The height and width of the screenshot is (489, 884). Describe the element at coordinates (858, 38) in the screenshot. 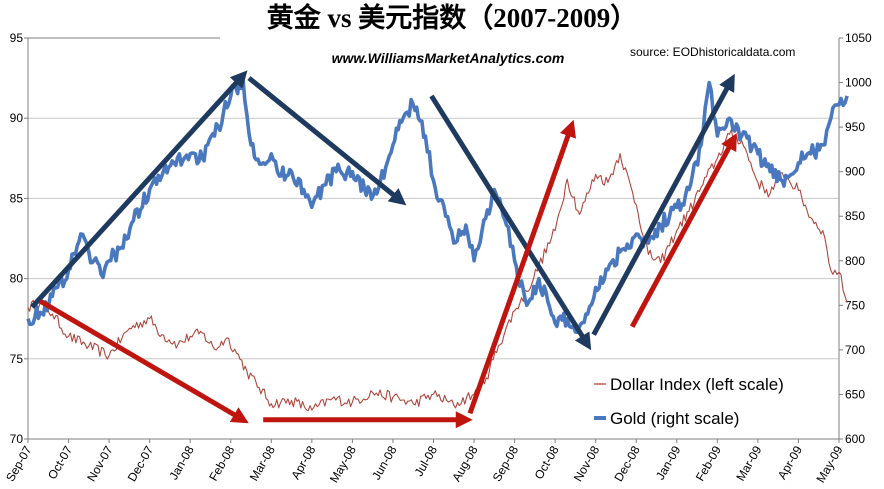

I see `right-tick-label: 1050` at that location.